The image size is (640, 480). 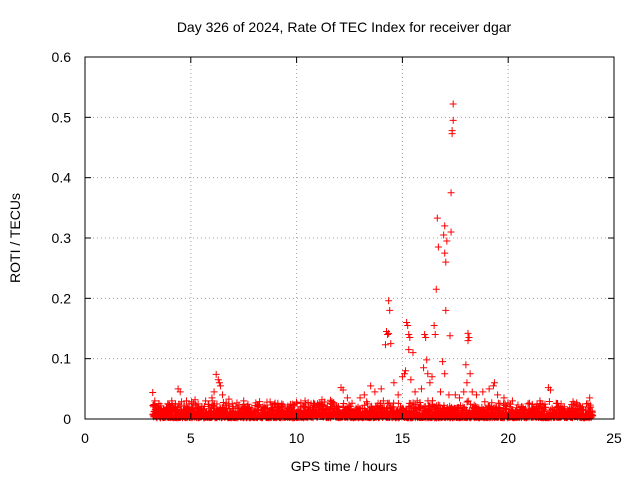 What do you see at coordinates (403, 438) in the screenshot?
I see `x-tick-label: 15` at bounding box center [403, 438].